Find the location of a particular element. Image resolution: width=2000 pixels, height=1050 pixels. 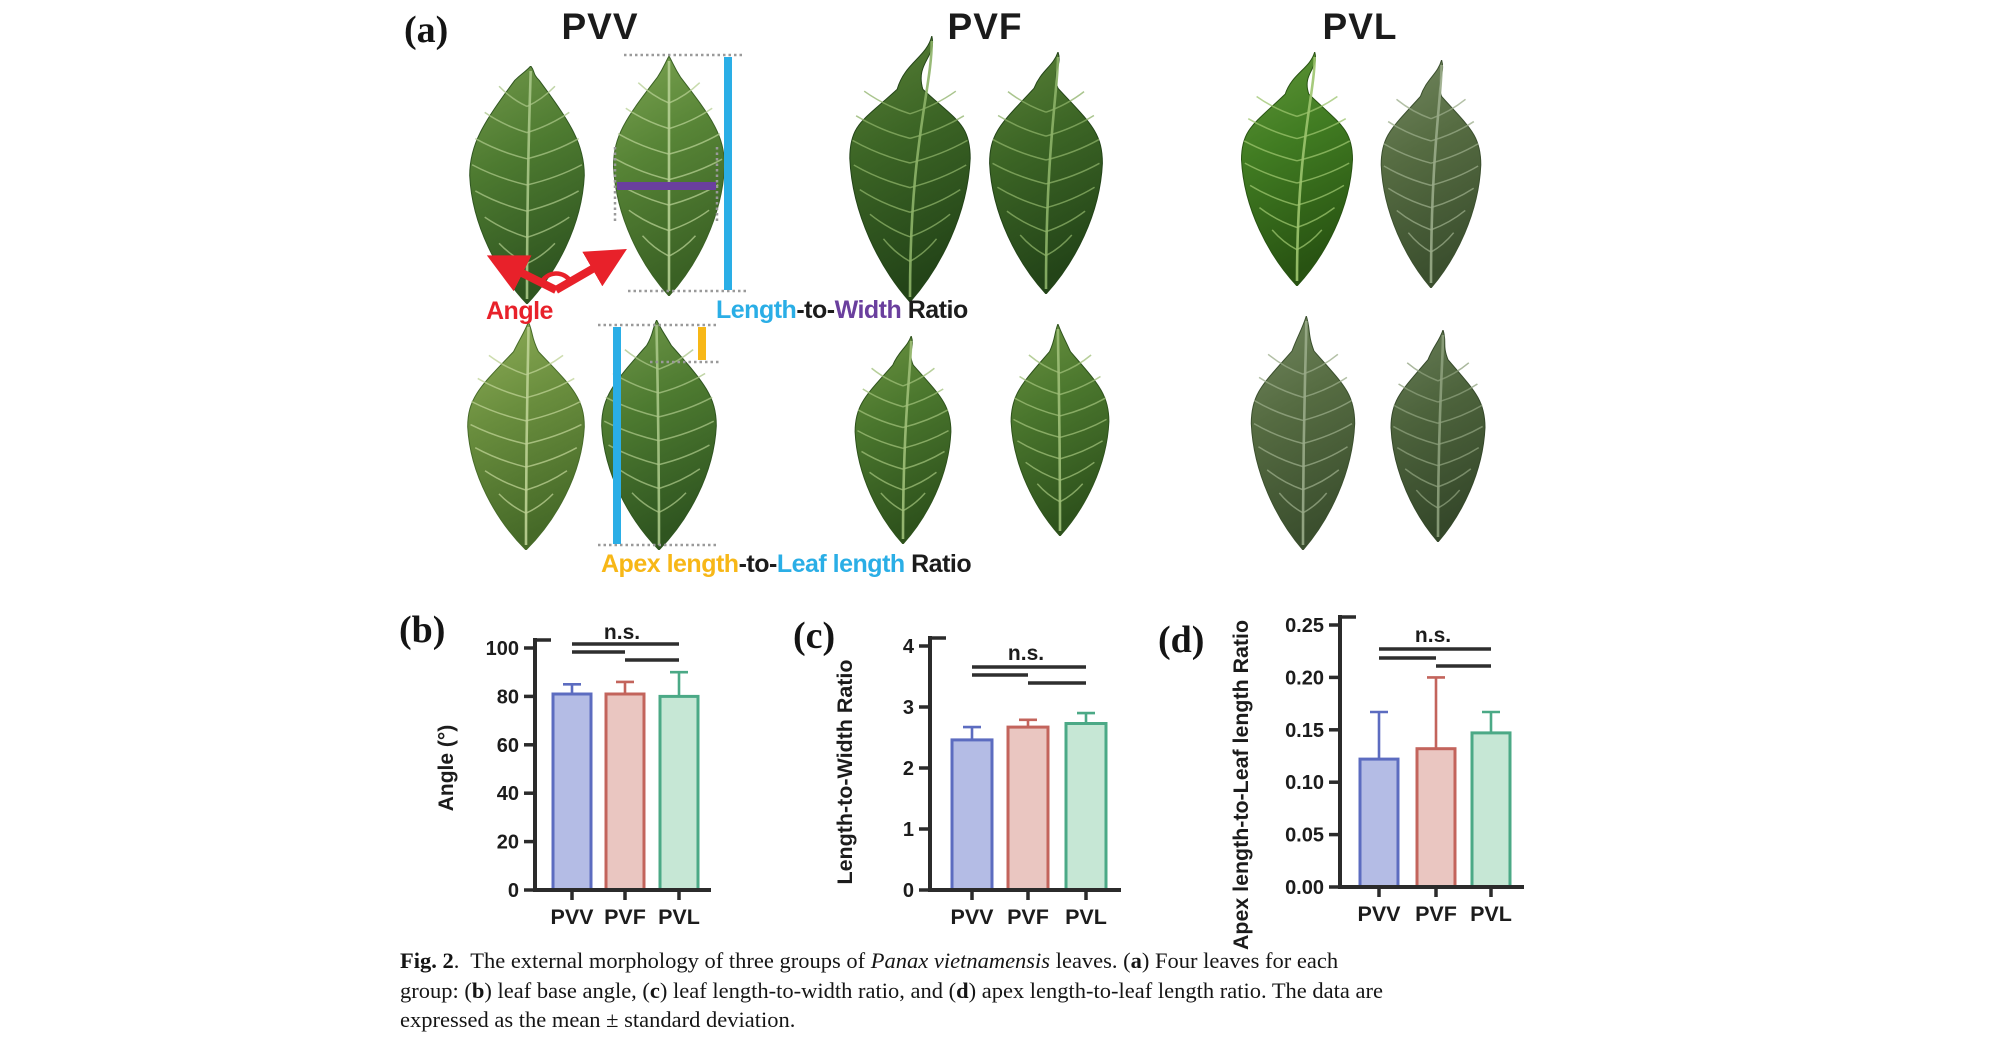

x-category-label: PVF is located at coordinates (1436, 914).